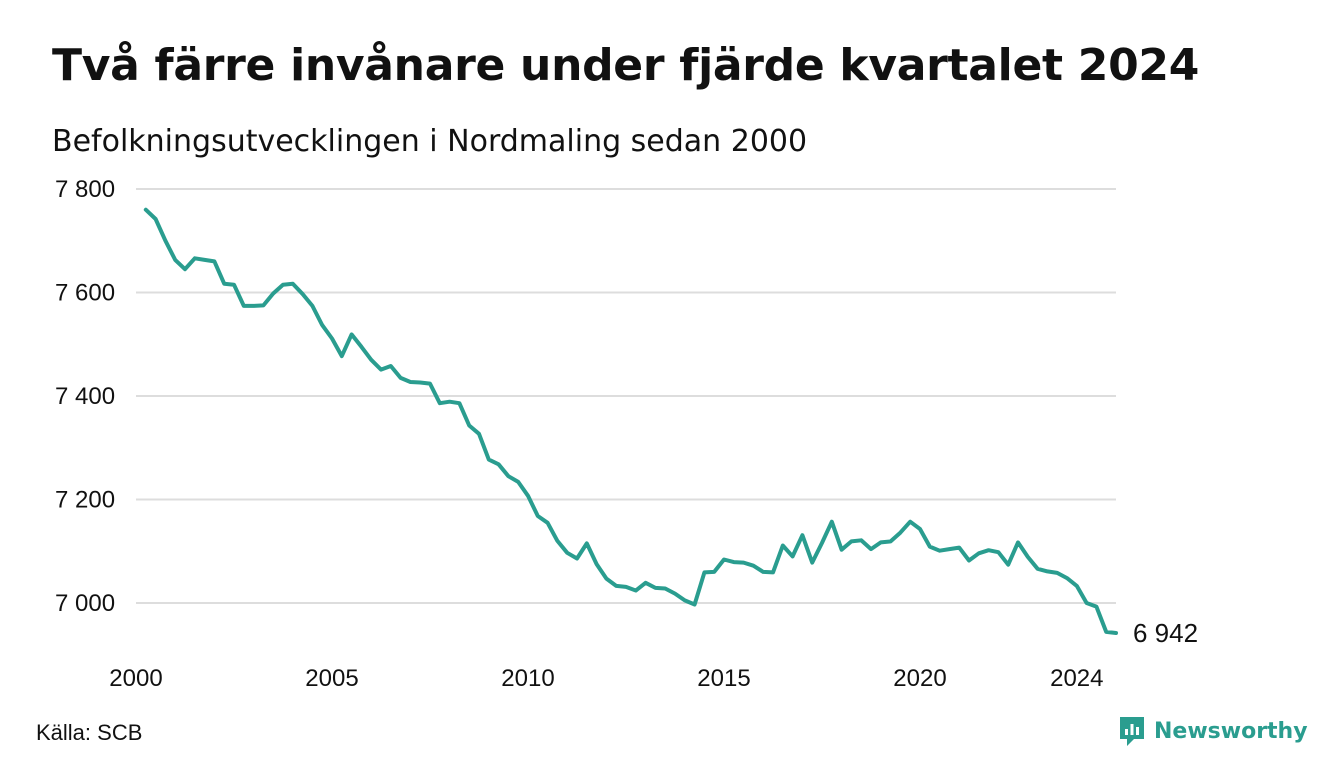 Image resolution: width=1340 pixels, height=780 pixels. I want to click on y-tick-label: 7 800, so click(85, 189).